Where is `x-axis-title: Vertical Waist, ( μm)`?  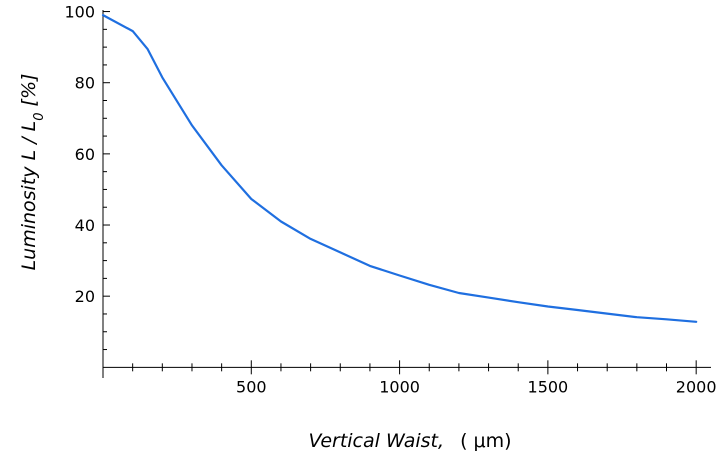 x-axis-title: Vertical Waist, ( μm) is located at coordinates (409, 441).